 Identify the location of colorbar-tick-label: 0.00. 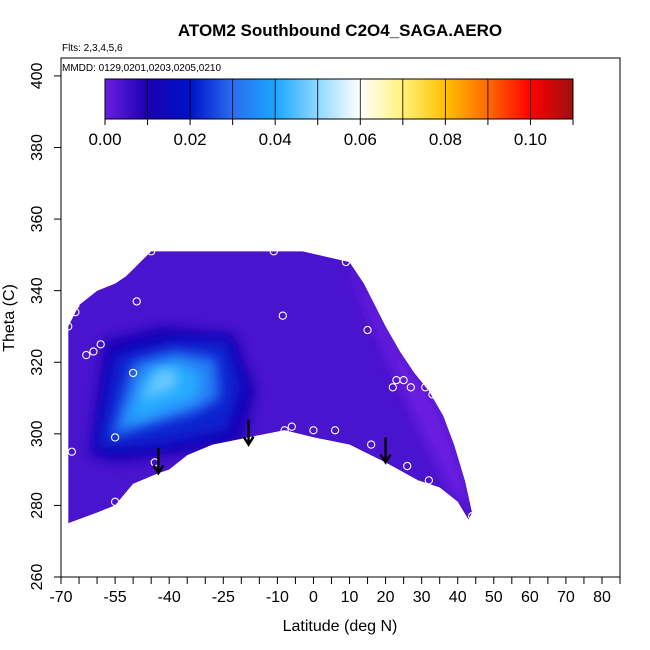
(104, 139).